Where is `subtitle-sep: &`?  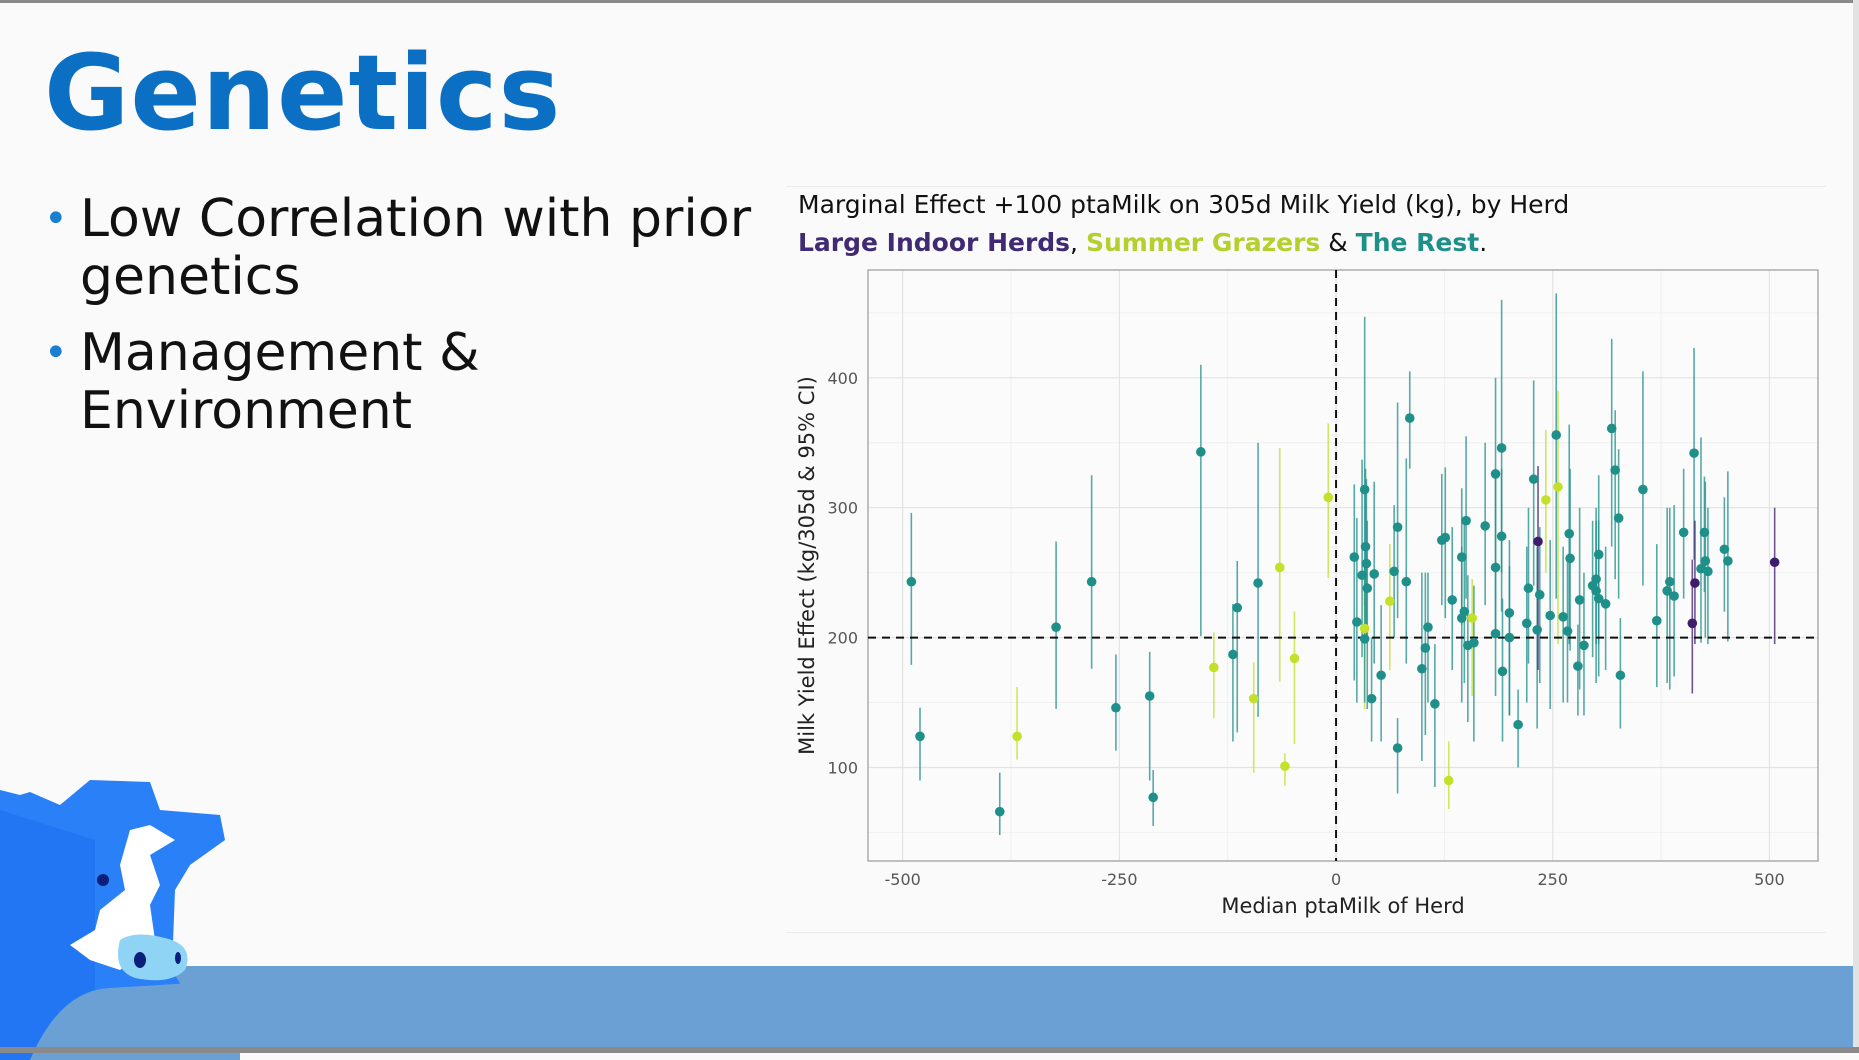
subtitle-sep: & is located at coordinates (1338, 242).